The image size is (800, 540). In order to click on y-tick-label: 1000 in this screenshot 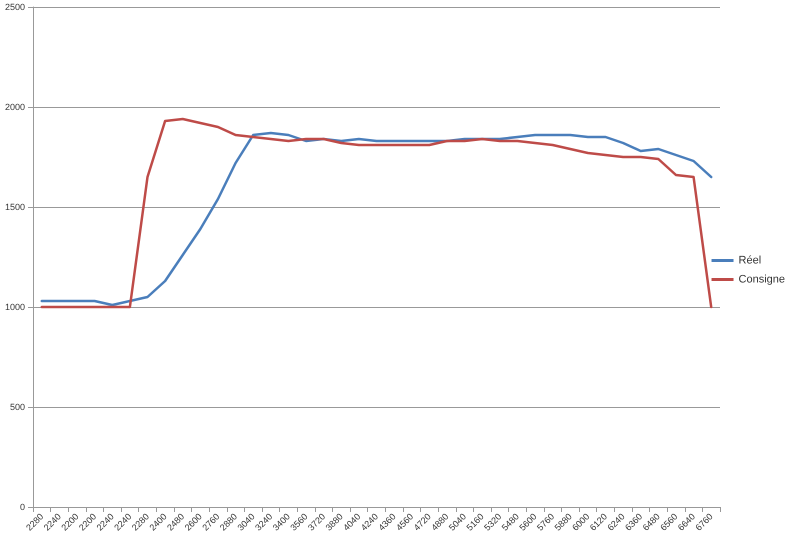, I will do `click(14, 307)`.